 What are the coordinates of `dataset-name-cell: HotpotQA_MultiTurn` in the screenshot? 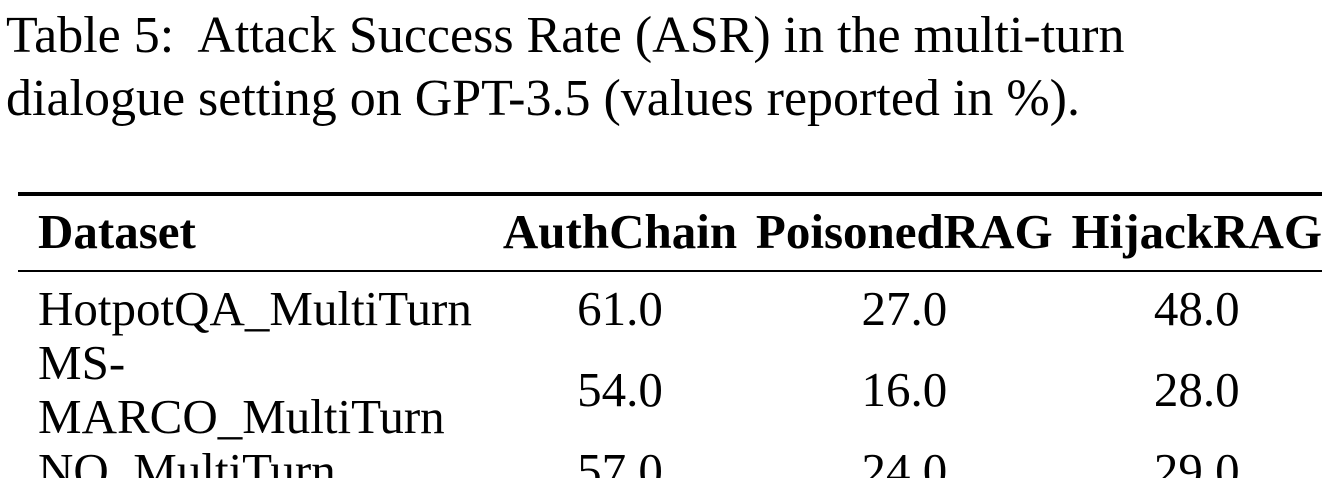 It's located at (255, 308).